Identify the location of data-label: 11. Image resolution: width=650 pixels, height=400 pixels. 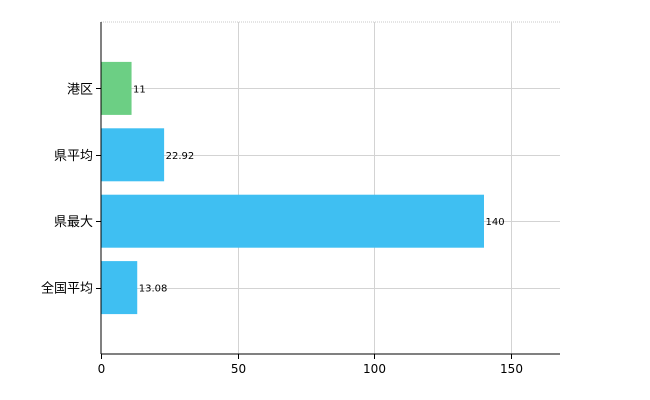
(139, 89).